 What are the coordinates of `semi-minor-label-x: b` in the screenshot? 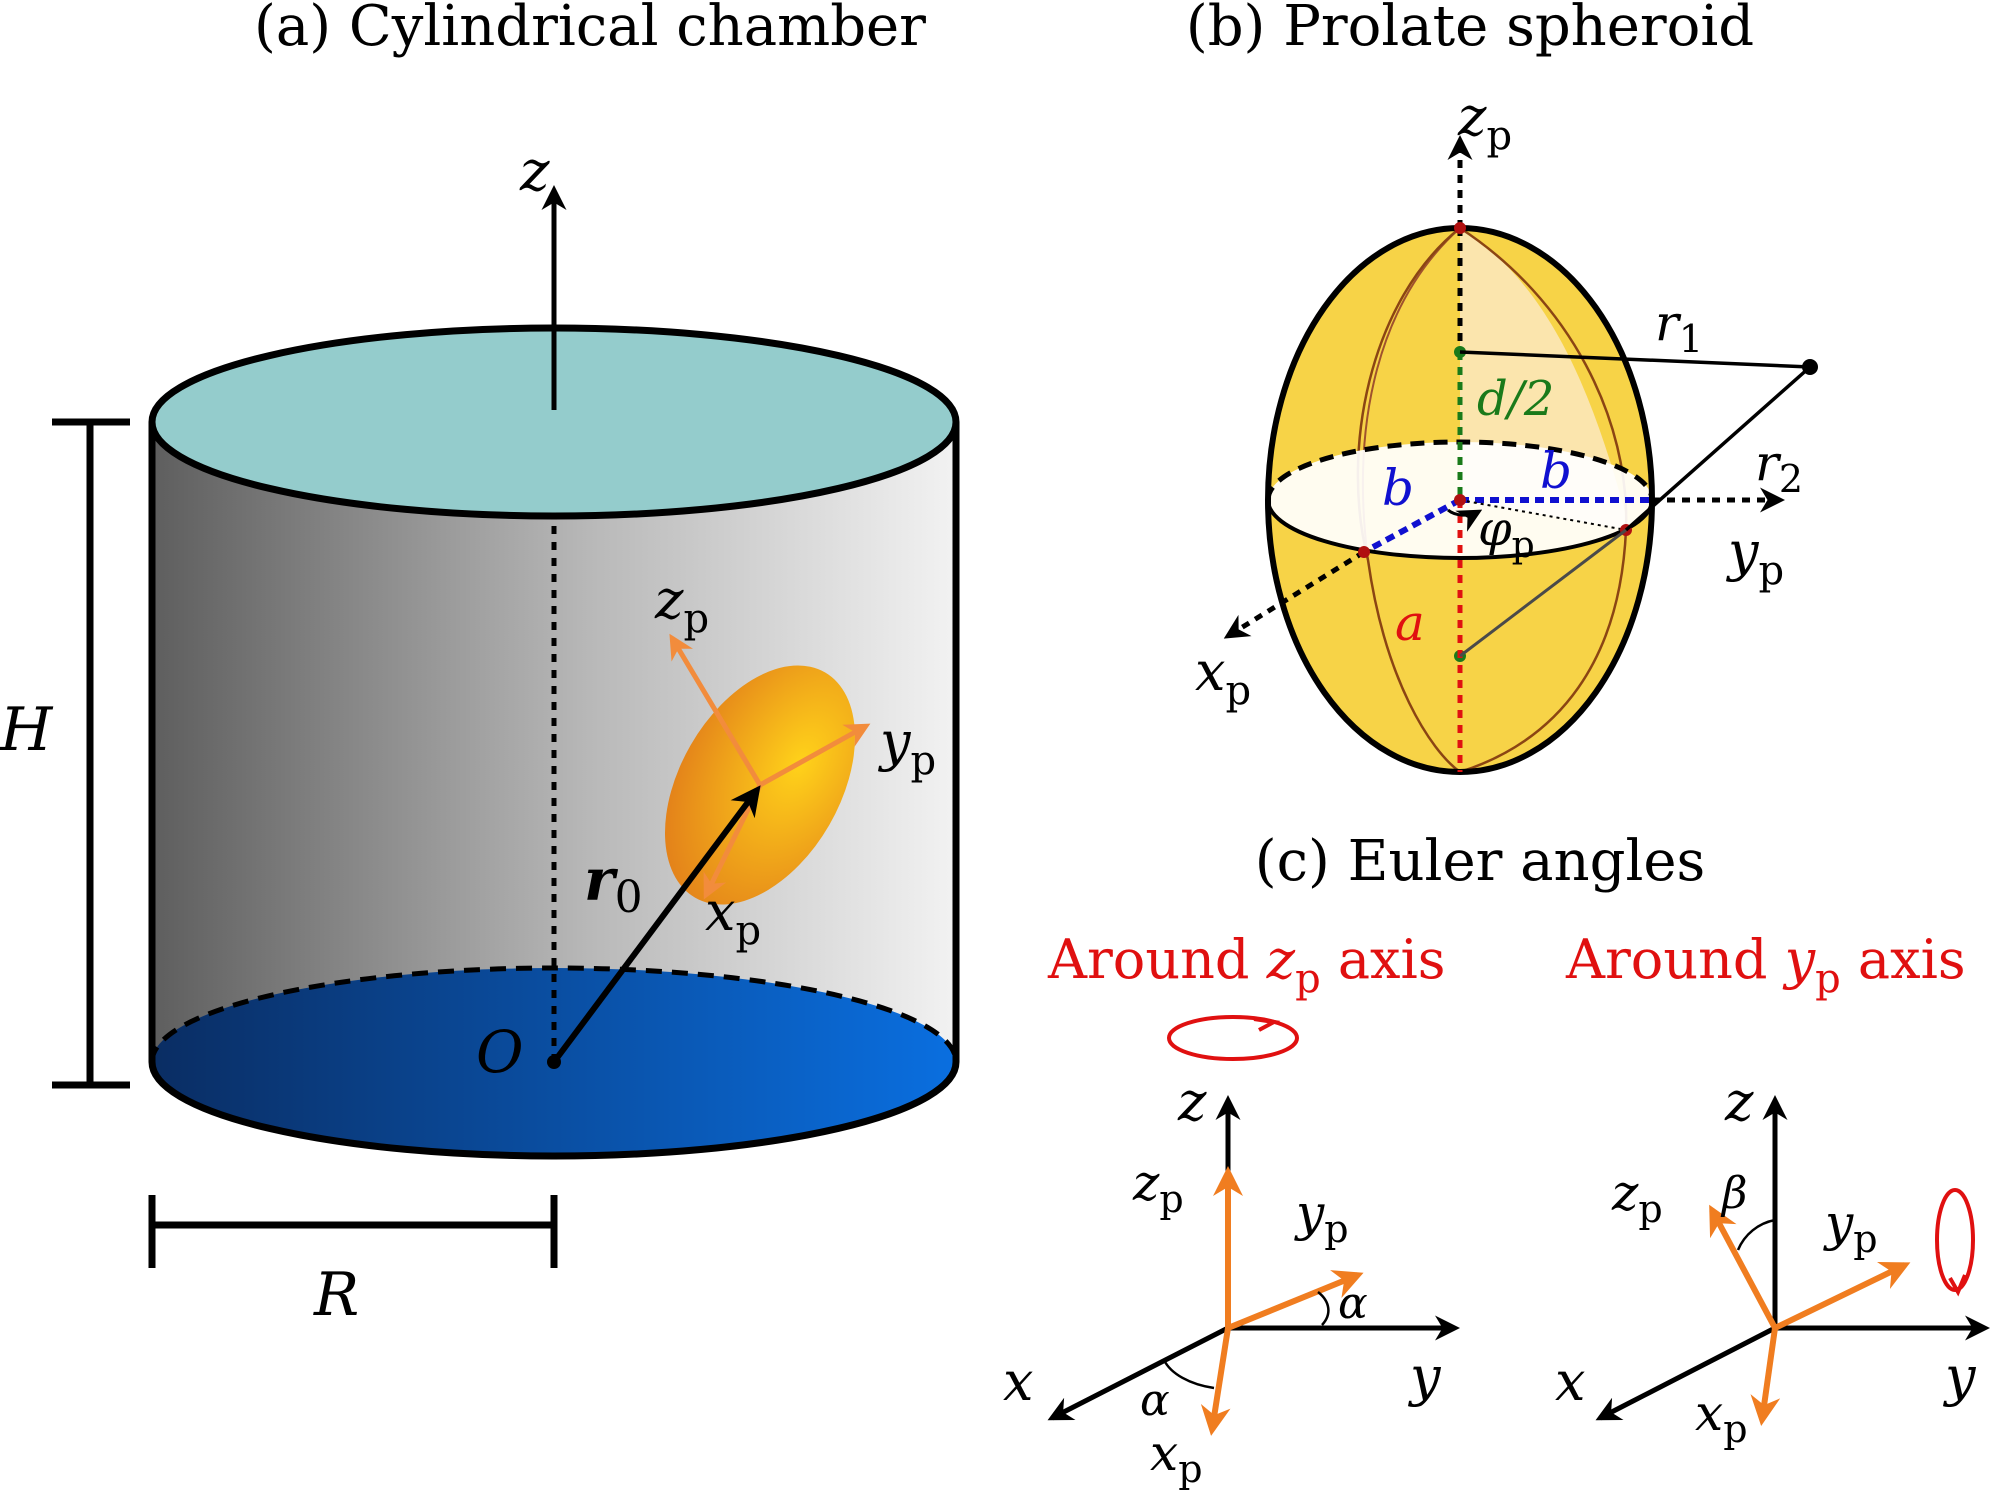 It's located at (1398, 488).